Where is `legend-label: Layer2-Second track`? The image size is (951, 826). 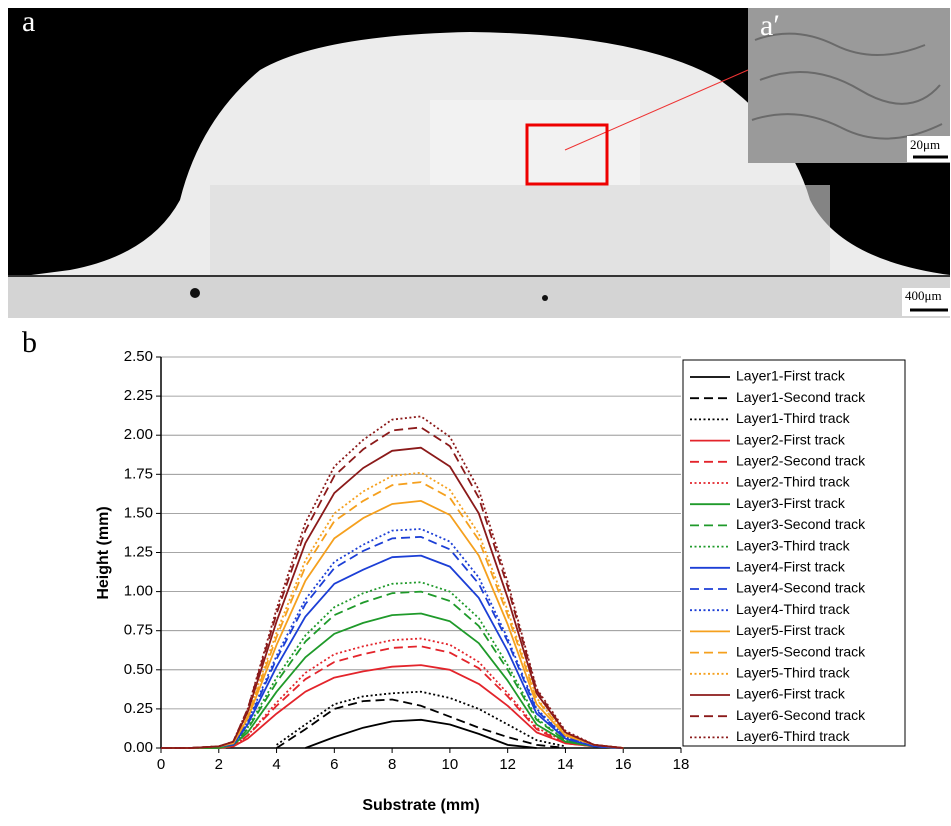 legend-label: Layer2-Second track is located at coordinates (801, 461).